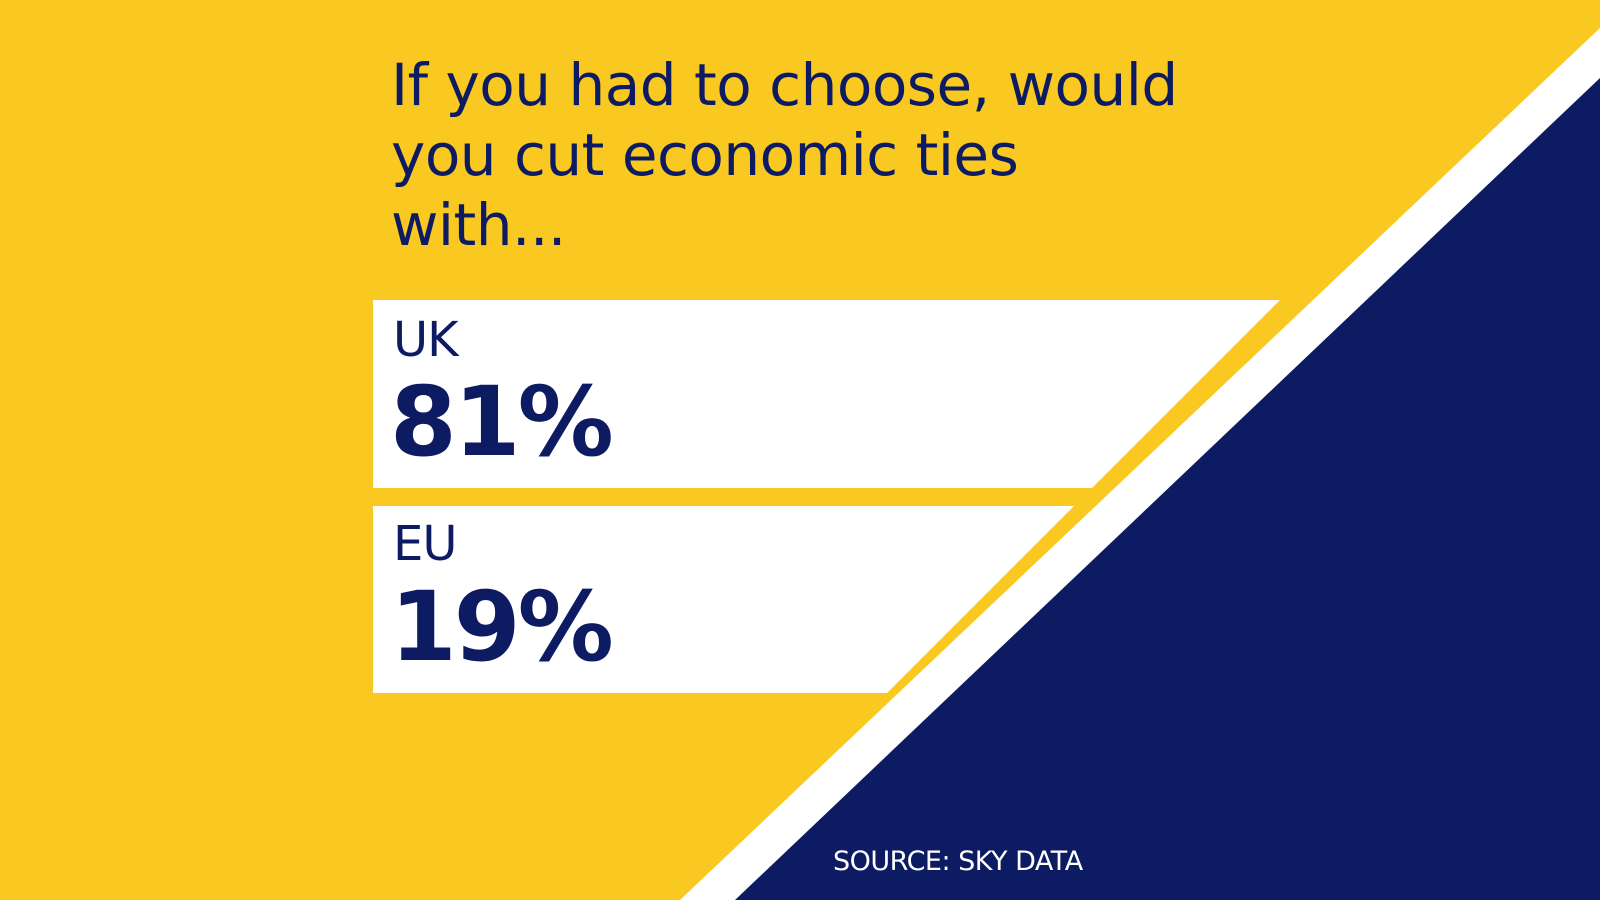 This screenshot has height=900, width=1600. I want to click on source-note: SOURCE: SKY DATA, so click(958, 861).